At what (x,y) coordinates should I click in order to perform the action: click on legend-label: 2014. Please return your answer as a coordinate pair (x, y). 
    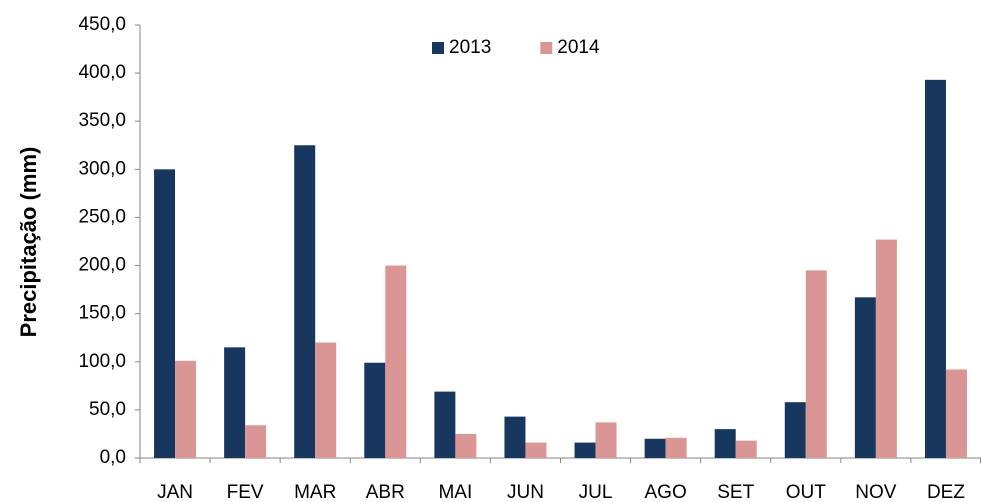
    Looking at the image, I should click on (578, 47).